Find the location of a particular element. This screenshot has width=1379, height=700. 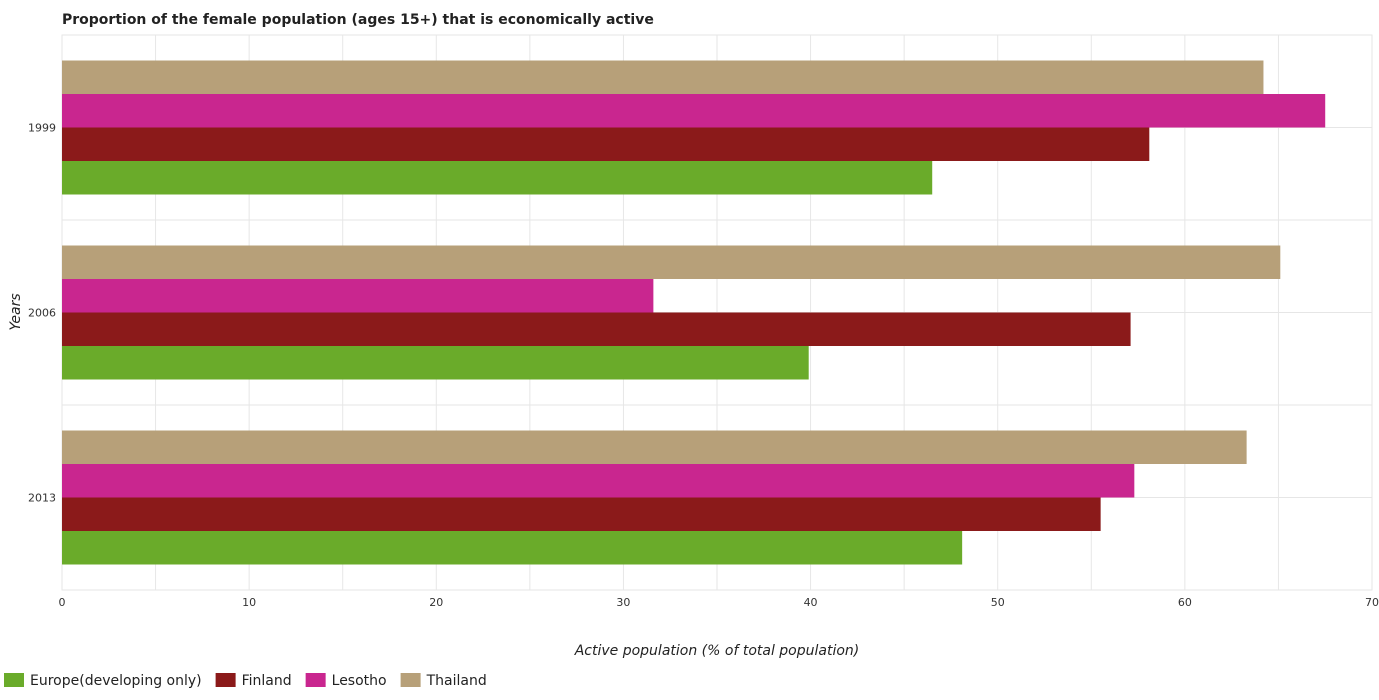

legend-label: Lesotho is located at coordinates (359, 681).